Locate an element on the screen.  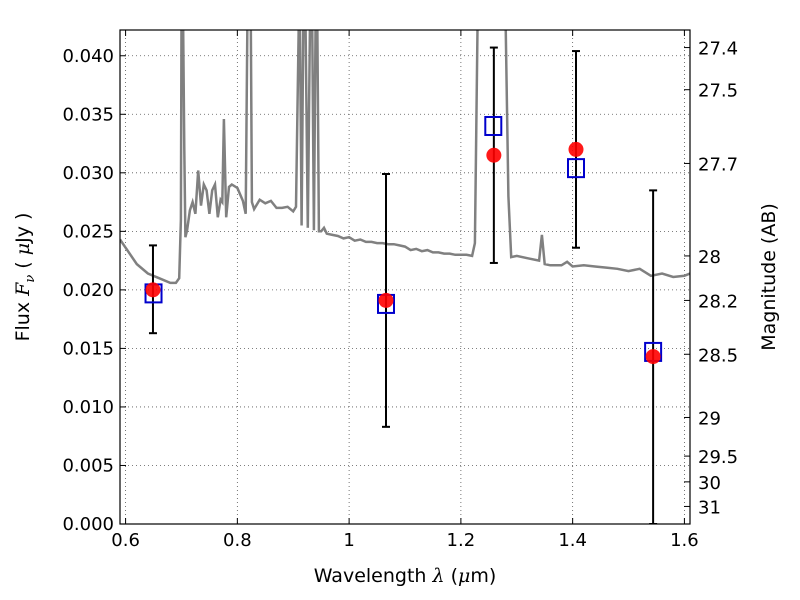
y-tick-label: 0.025 is located at coordinates (88, 231).